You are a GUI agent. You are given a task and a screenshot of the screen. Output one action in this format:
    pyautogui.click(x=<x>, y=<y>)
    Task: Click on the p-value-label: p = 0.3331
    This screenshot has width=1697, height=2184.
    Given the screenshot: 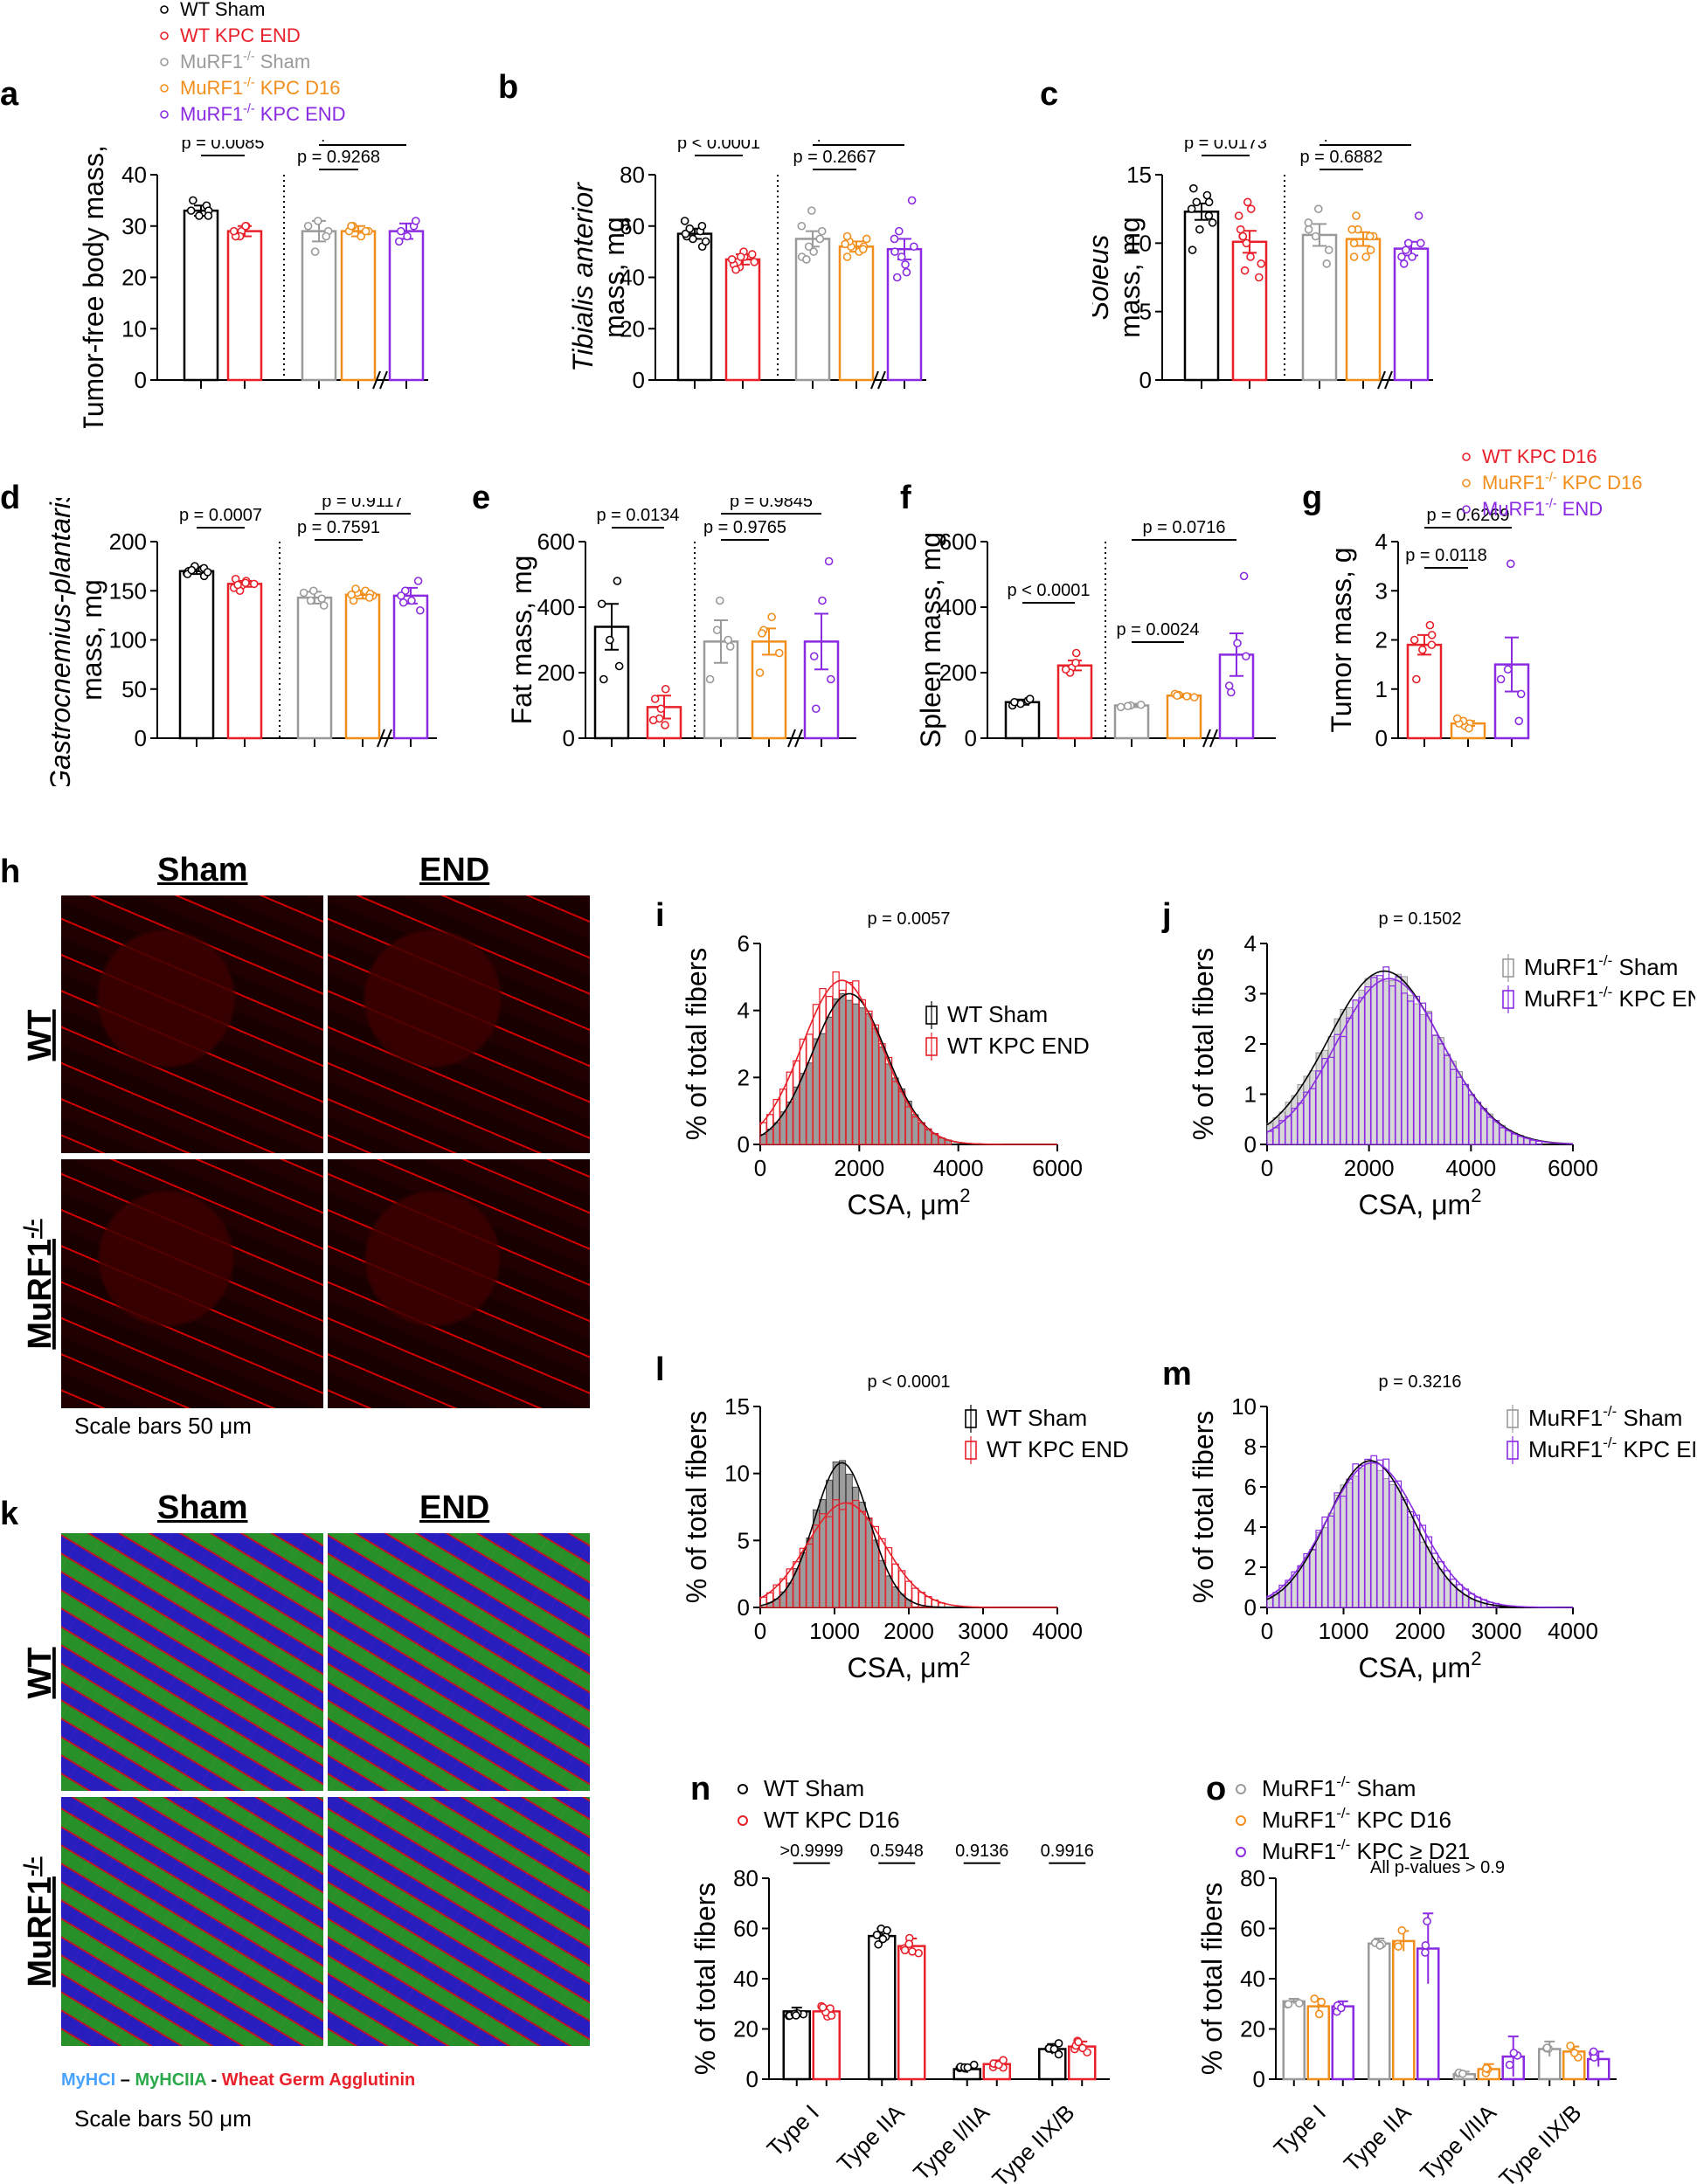 What is the action you would take?
    pyautogui.click(x=858, y=141)
    